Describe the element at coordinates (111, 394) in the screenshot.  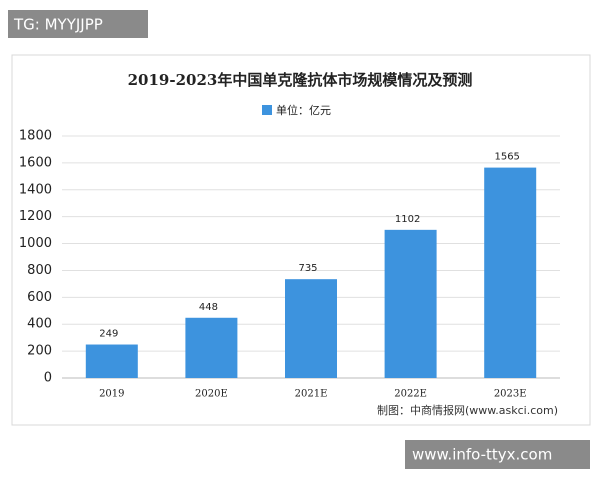
I see `x-tick-label: 2019` at that location.